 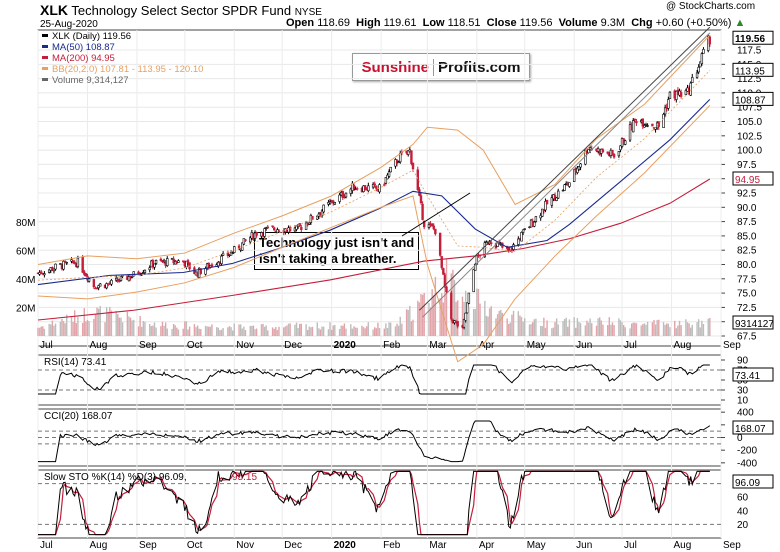 I want to click on volume-tick-label: 60M, so click(x=25, y=252).